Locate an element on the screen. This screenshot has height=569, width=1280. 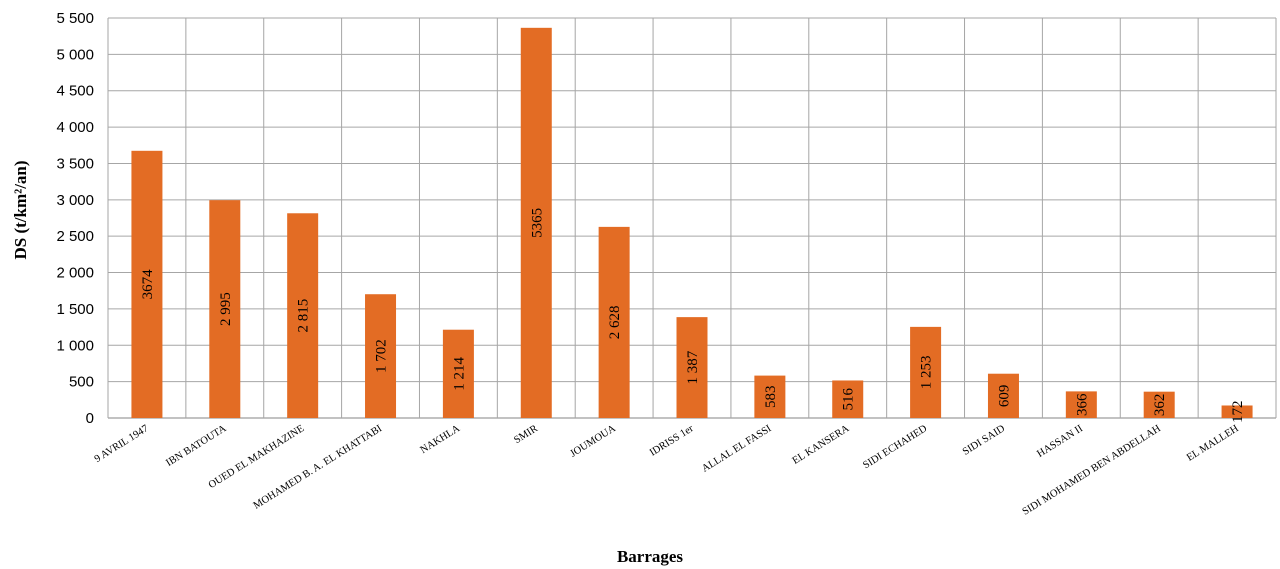
bar-data-label: 1 387 is located at coordinates (693, 367).